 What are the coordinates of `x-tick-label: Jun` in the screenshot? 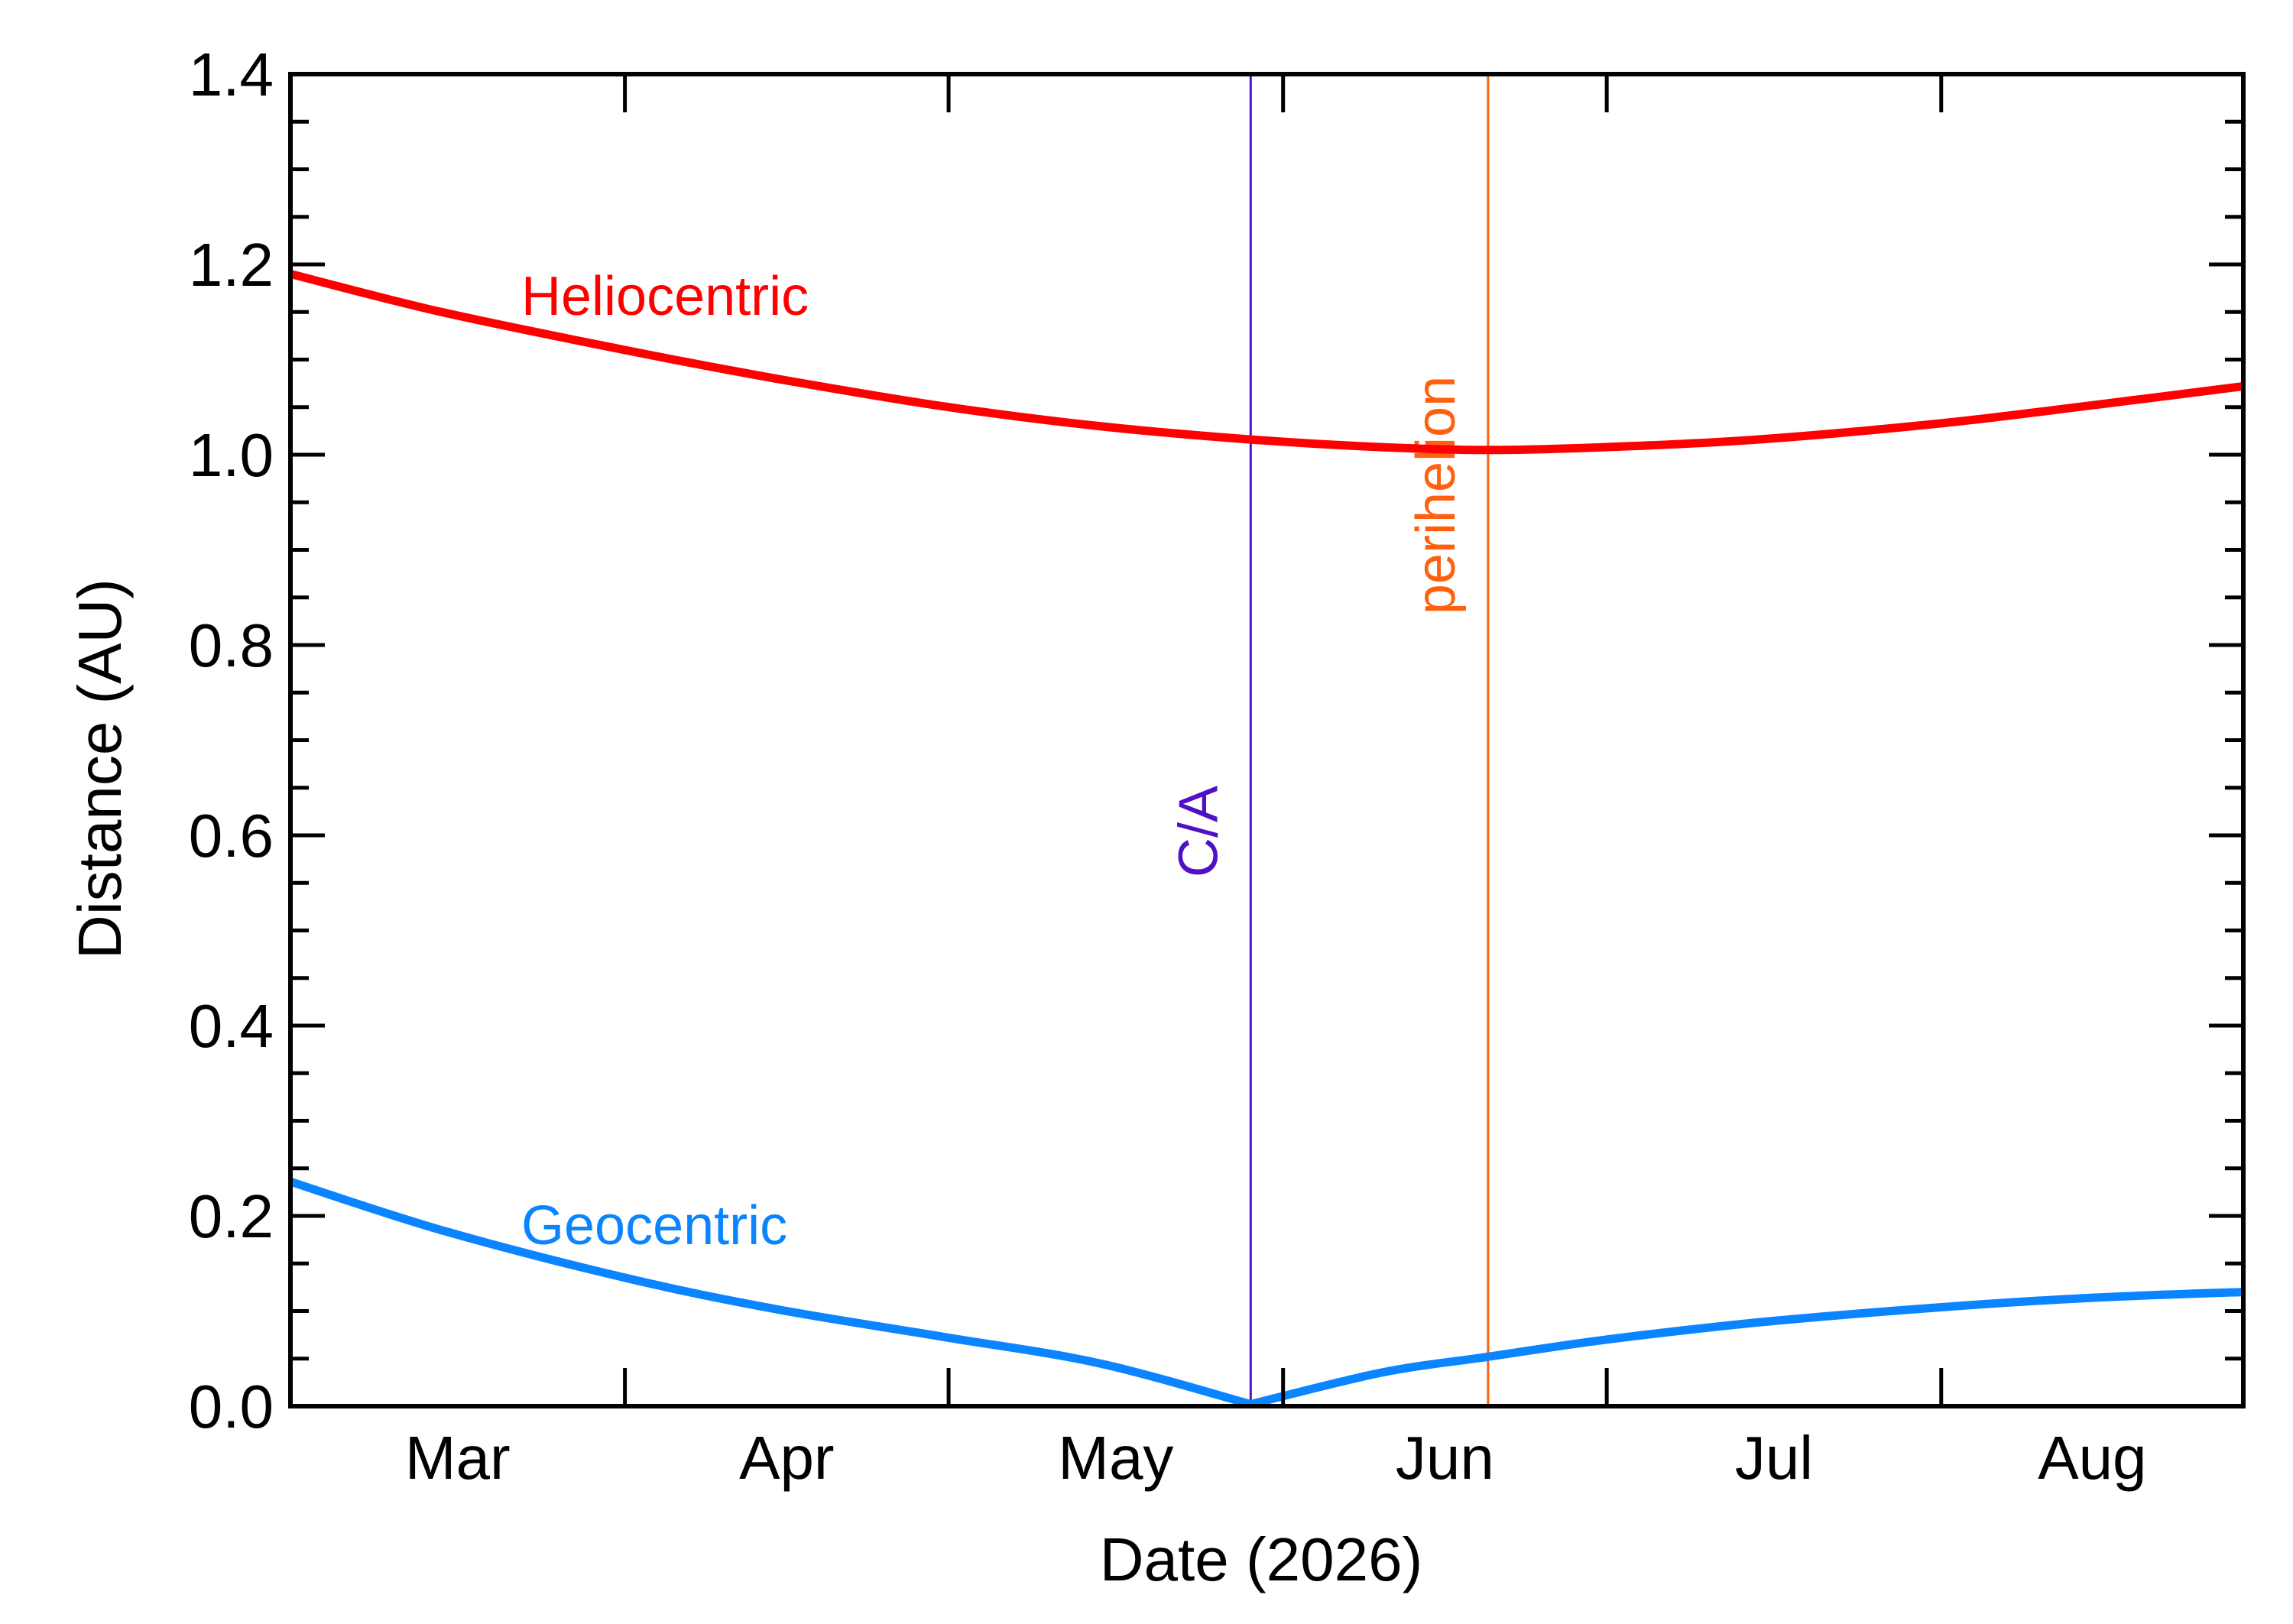 It's located at (1445, 1458).